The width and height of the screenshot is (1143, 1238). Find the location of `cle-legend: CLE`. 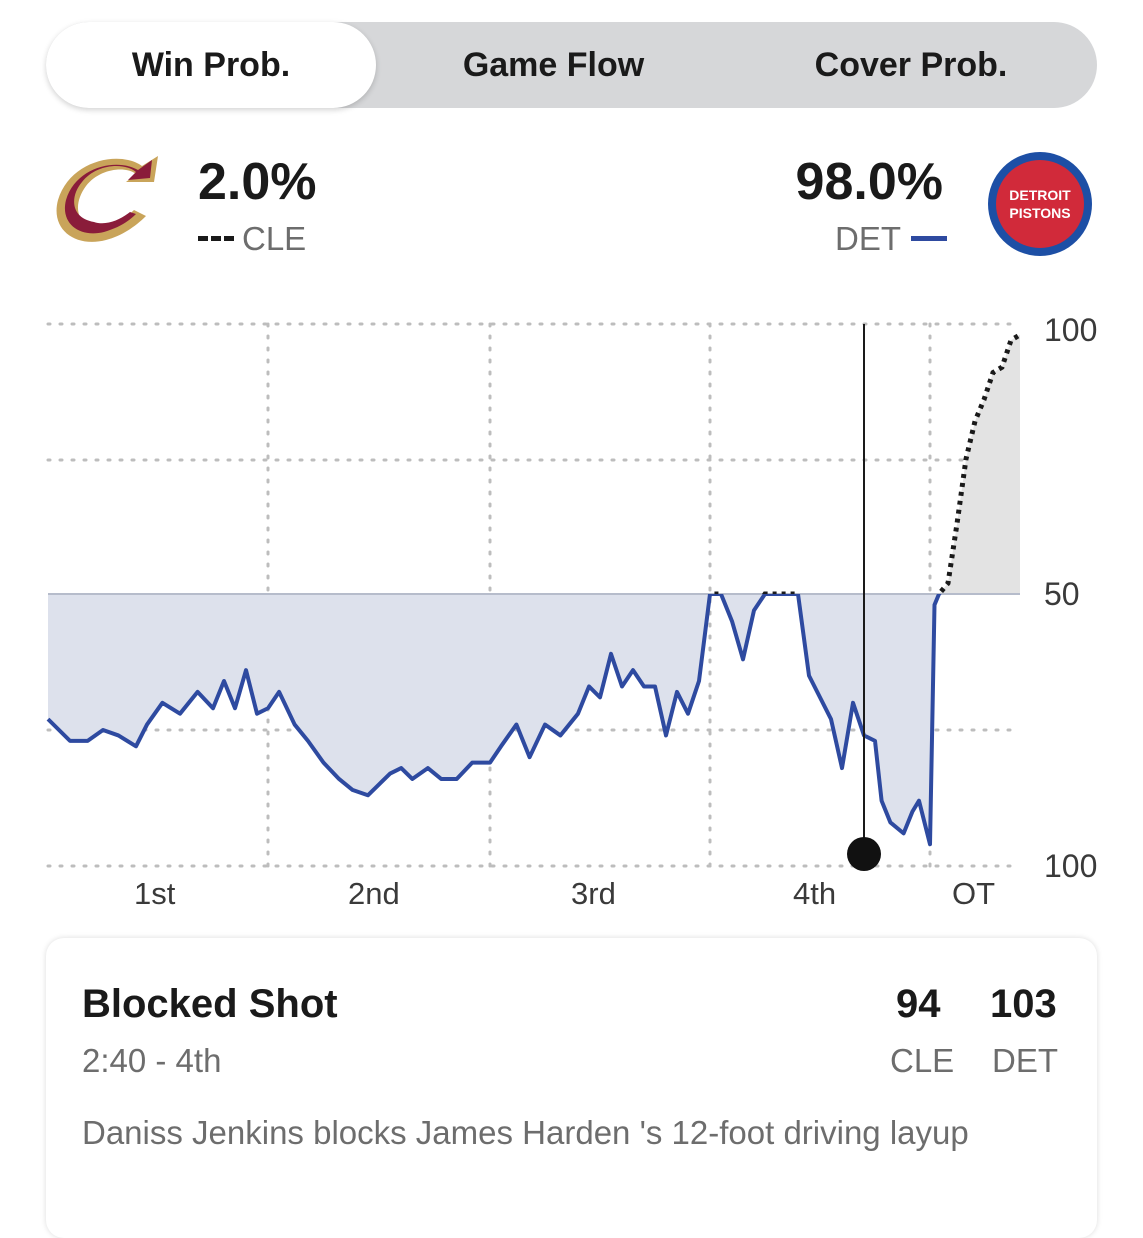

cle-legend: CLE is located at coordinates (252, 239).